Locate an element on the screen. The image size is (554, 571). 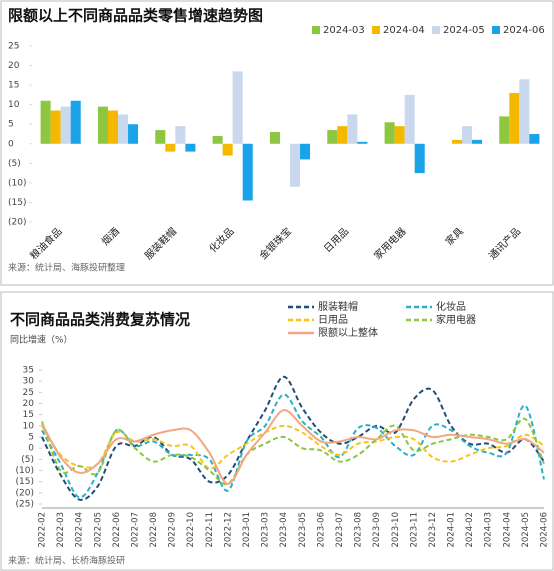
x-tick-label: 2022-07 is located at coordinates (135, 530).